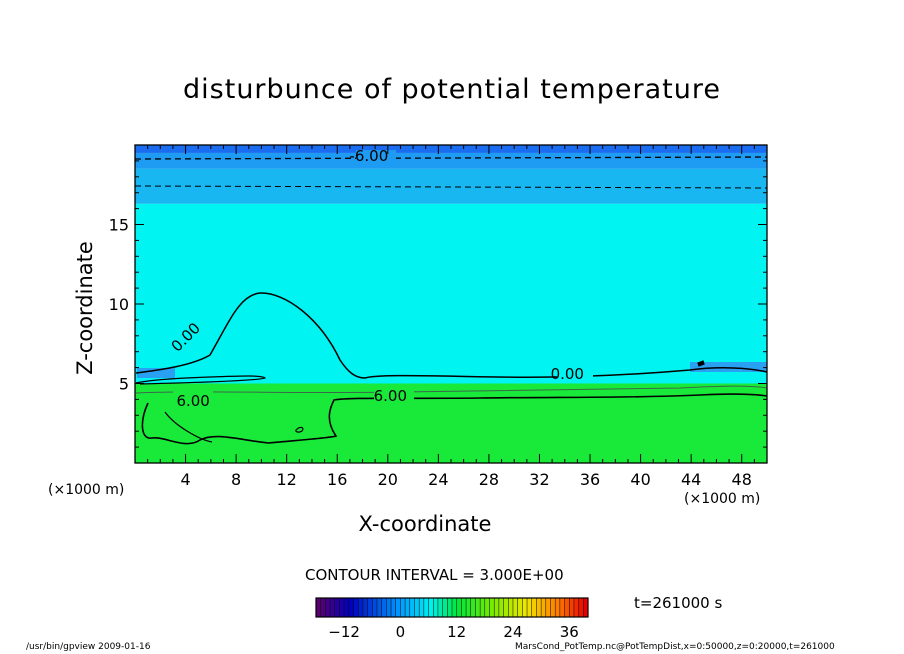 This screenshot has height=654, width=904. Describe the element at coordinates (742, 479) in the screenshot. I see `x-tick-label: 48` at that location.